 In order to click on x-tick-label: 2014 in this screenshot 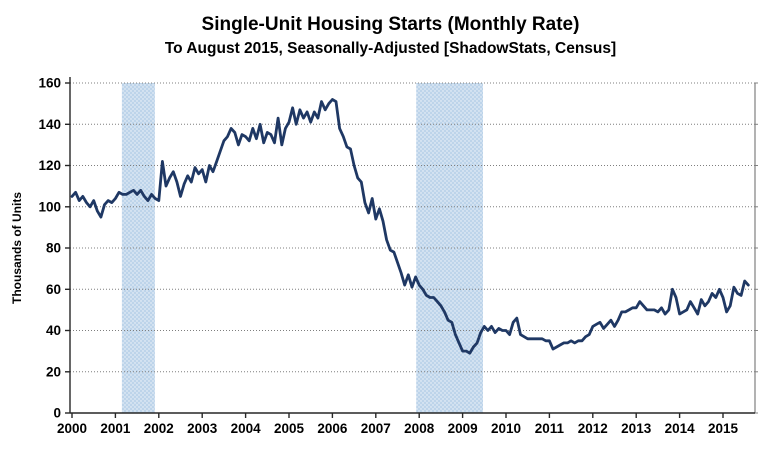, I will do `click(680, 428)`.